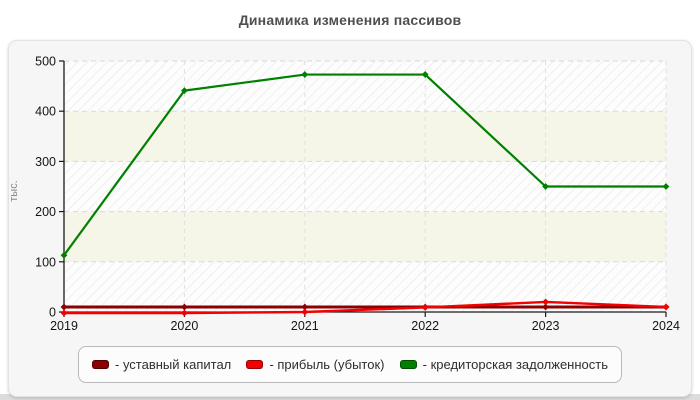 This screenshot has width=700, height=400. Describe the element at coordinates (184, 326) in the screenshot. I see `x-tick-label: 2020` at that location.